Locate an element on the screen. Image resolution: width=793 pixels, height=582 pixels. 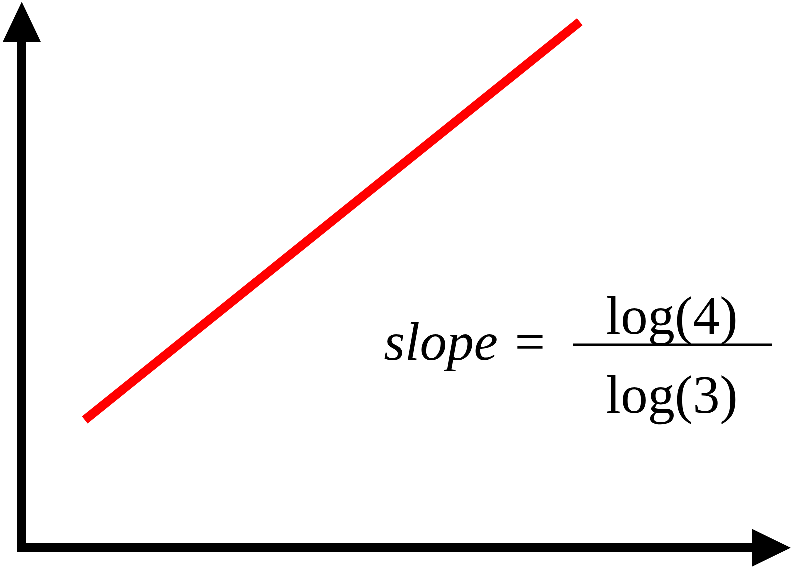
annotation: log(3) is located at coordinates (672, 395).